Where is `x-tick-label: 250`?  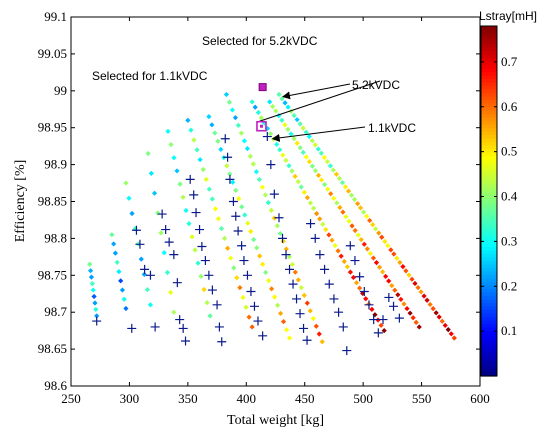 x-tick-label: 250 is located at coordinates (71, 398).